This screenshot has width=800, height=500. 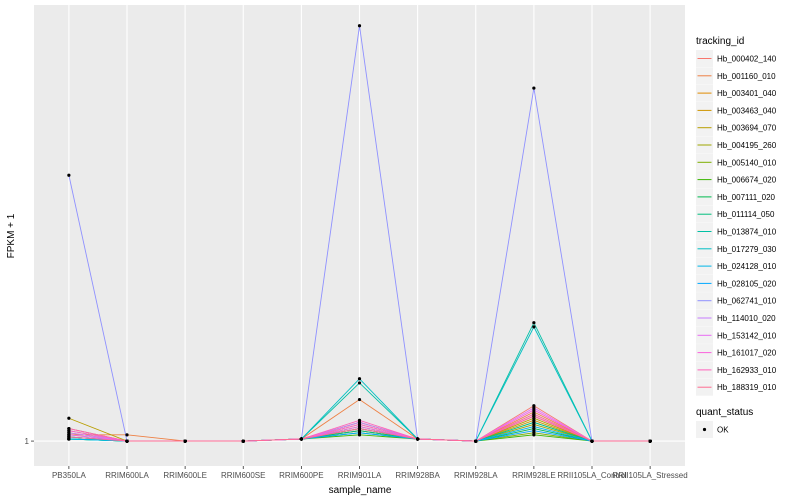 I want to click on x-tick-label: RRIM600LE, so click(x=185, y=475).